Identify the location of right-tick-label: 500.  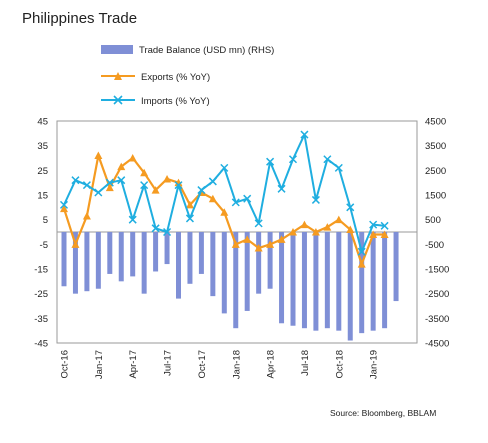
(433, 220).